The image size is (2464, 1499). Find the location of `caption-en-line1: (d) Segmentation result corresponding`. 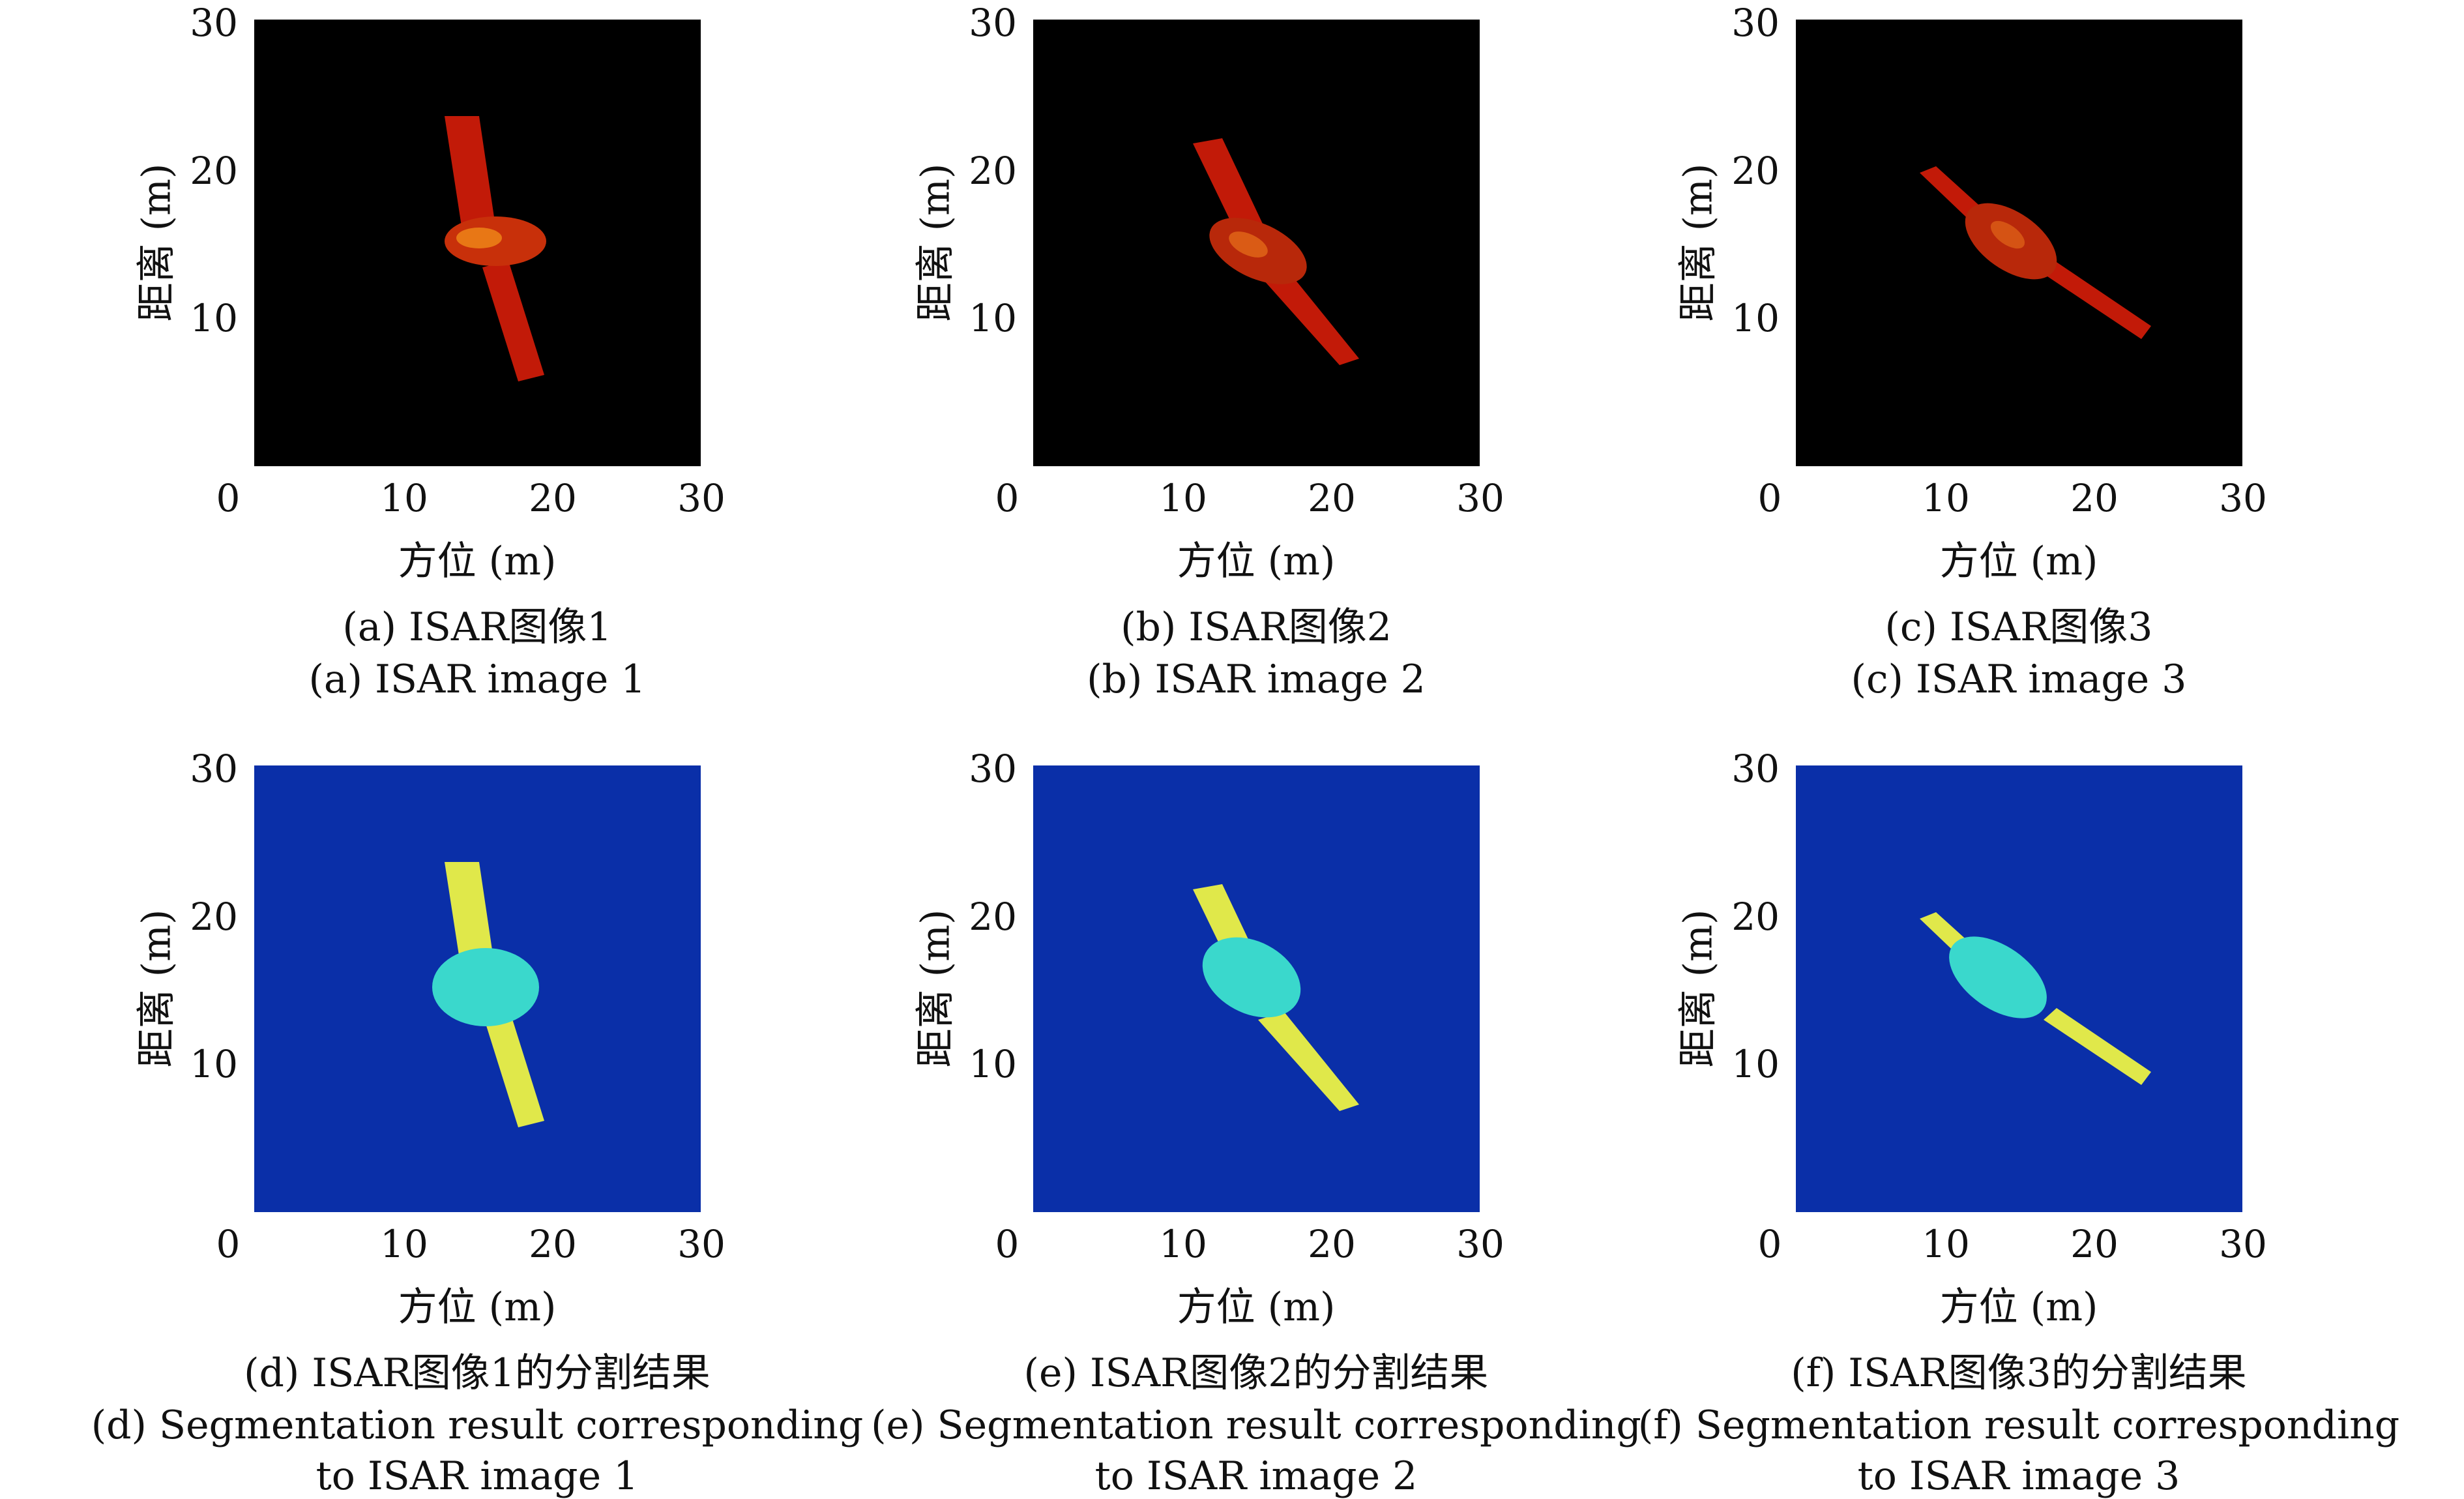

caption-en-line1: (d) Segmentation result corresponding is located at coordinates (478, 1425).